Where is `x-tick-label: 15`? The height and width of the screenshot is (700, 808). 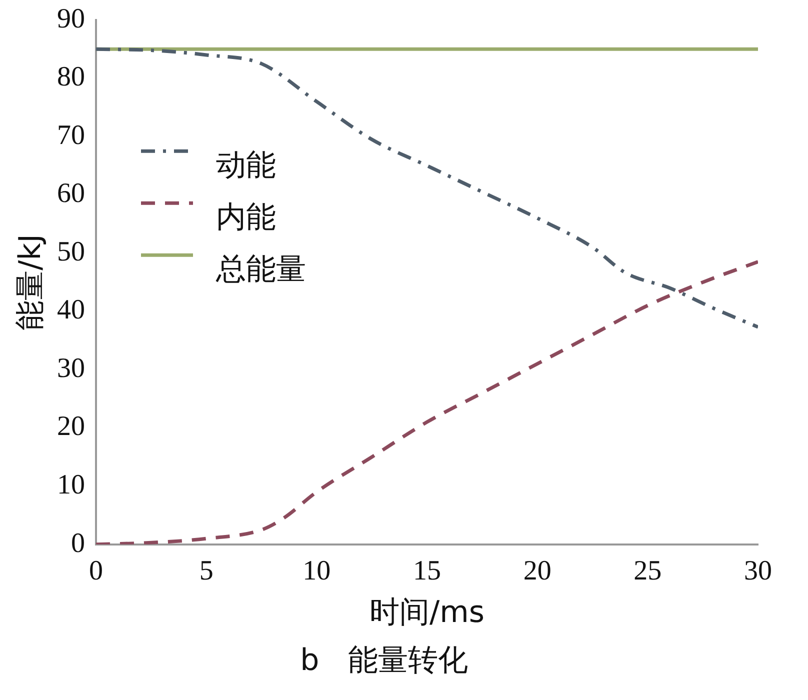
x-tick-label: 15 is located at coordinates (427, 571).